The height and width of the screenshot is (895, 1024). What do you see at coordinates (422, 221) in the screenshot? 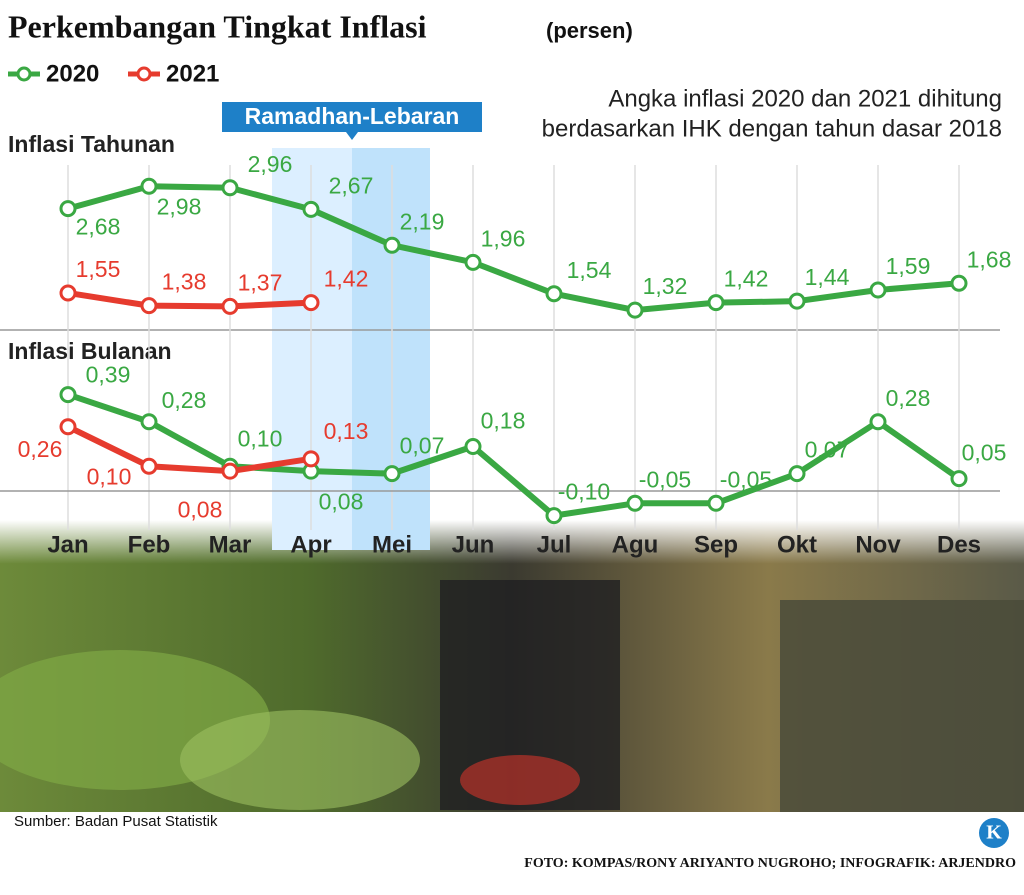
I see `data-label: 2,19` at bounding box center [422, 221].